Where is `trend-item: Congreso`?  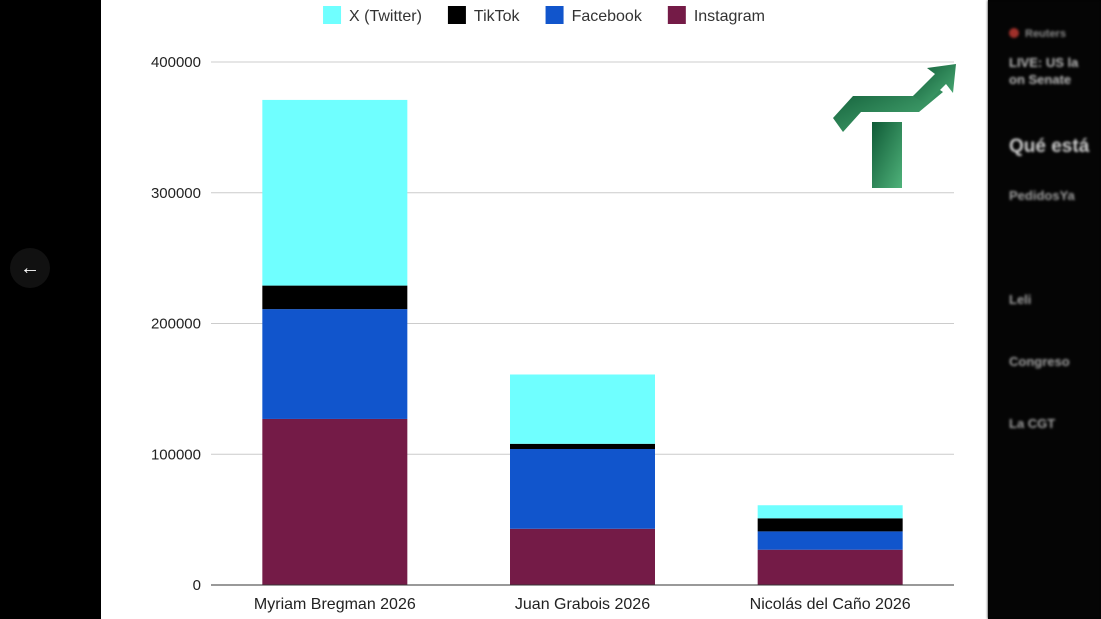
trend-item: Congreso is located at coordinates (1039, 361).